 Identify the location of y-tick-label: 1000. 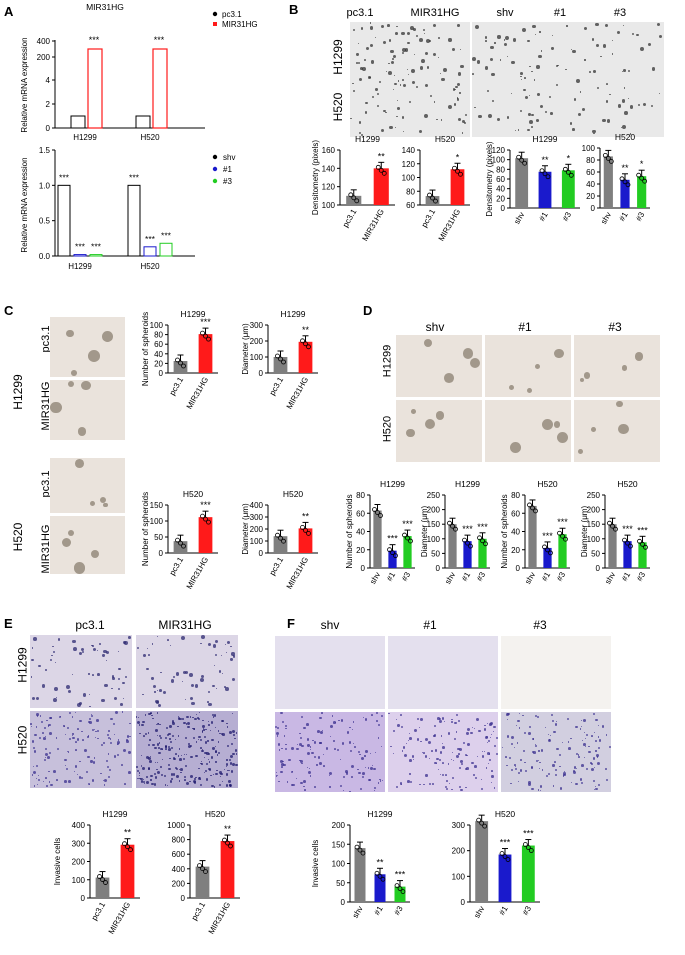
(176, 825).